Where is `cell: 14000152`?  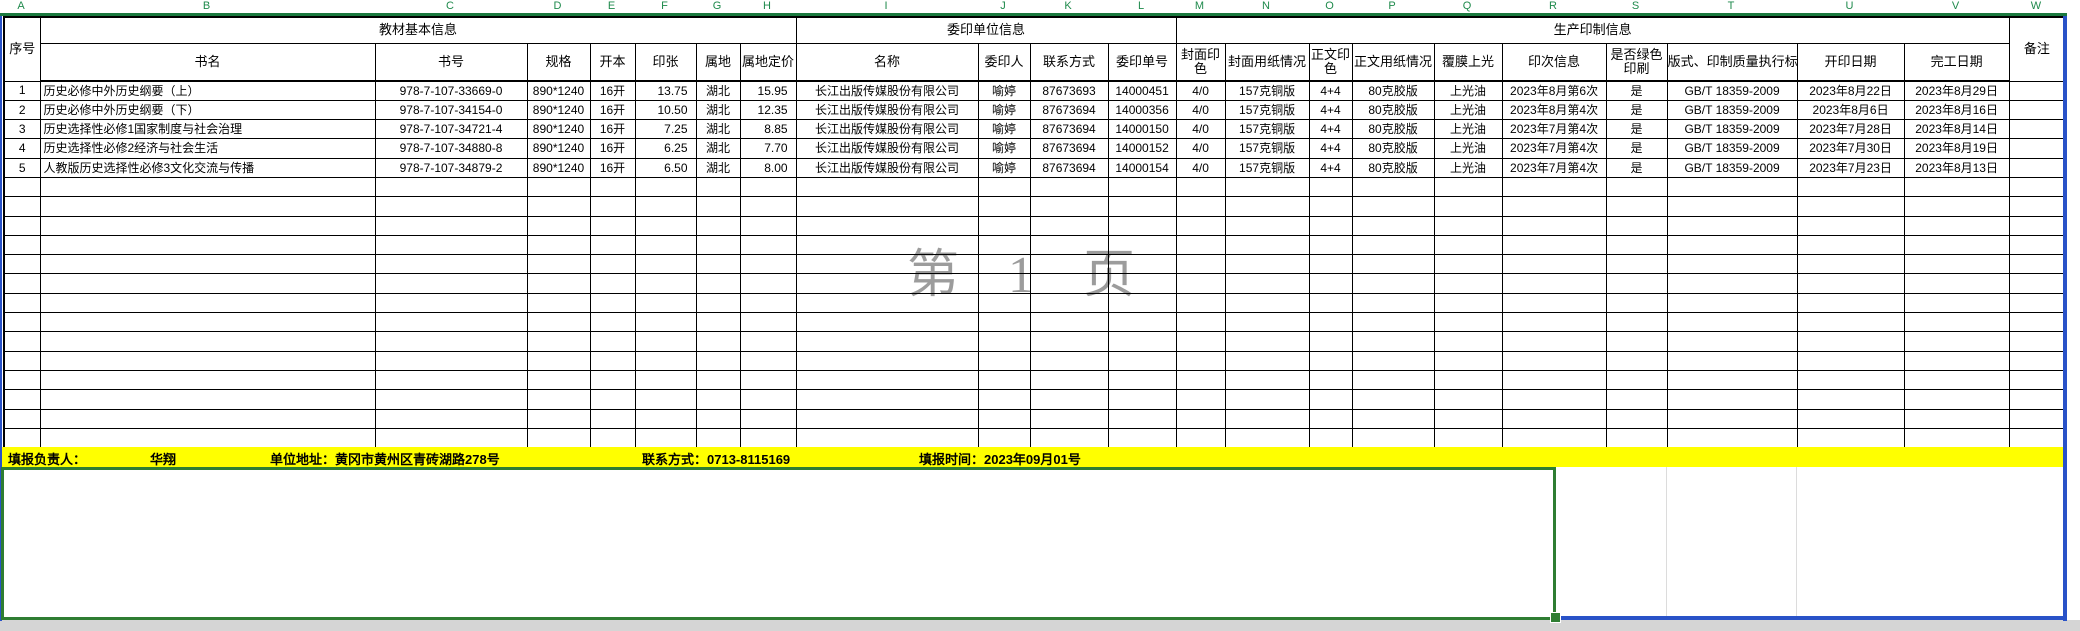
cell: 14000152 is located at coordinates (1142, 148).